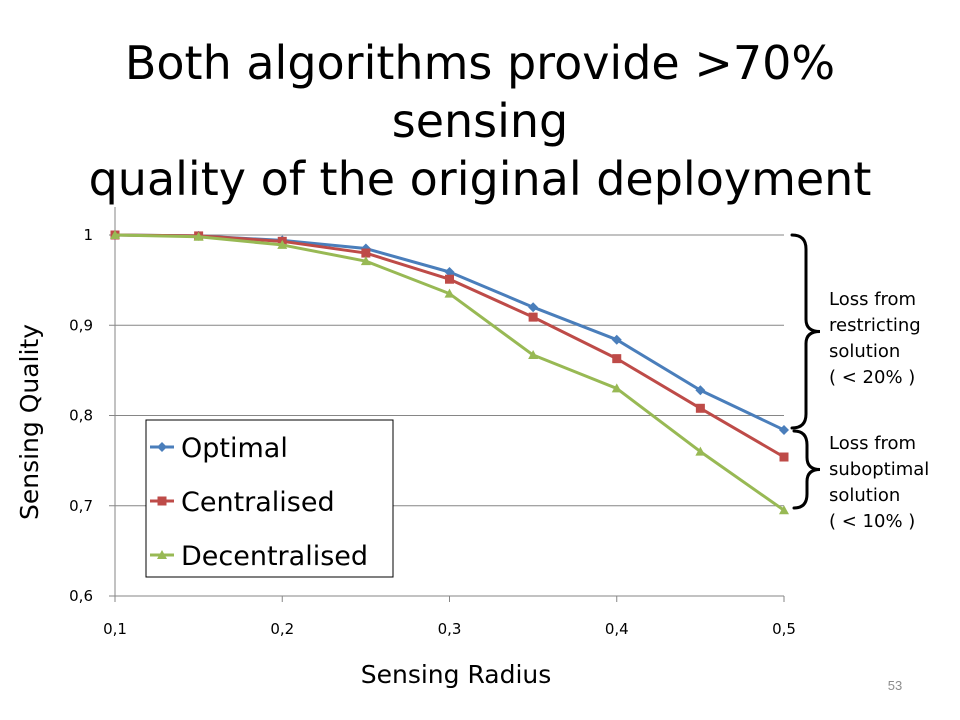 Image resolution: width=960 pixels, height=720 pixels. What do you see at coordinates (805, 331) in the screenshot?
I see `bracket-restricting-loss` at bounding box center [805, 331].